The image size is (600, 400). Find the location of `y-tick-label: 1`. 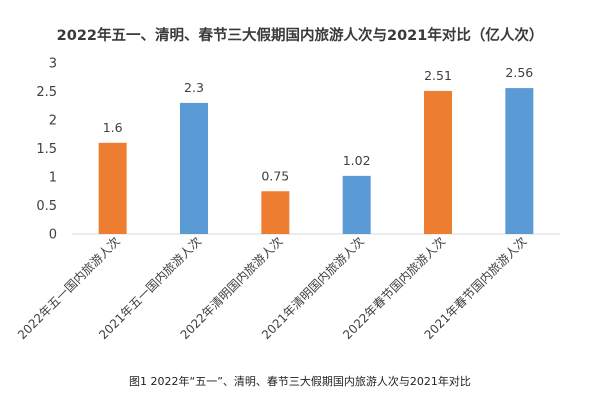

y-tick-label: 1 is located at coordinates (53, 178).